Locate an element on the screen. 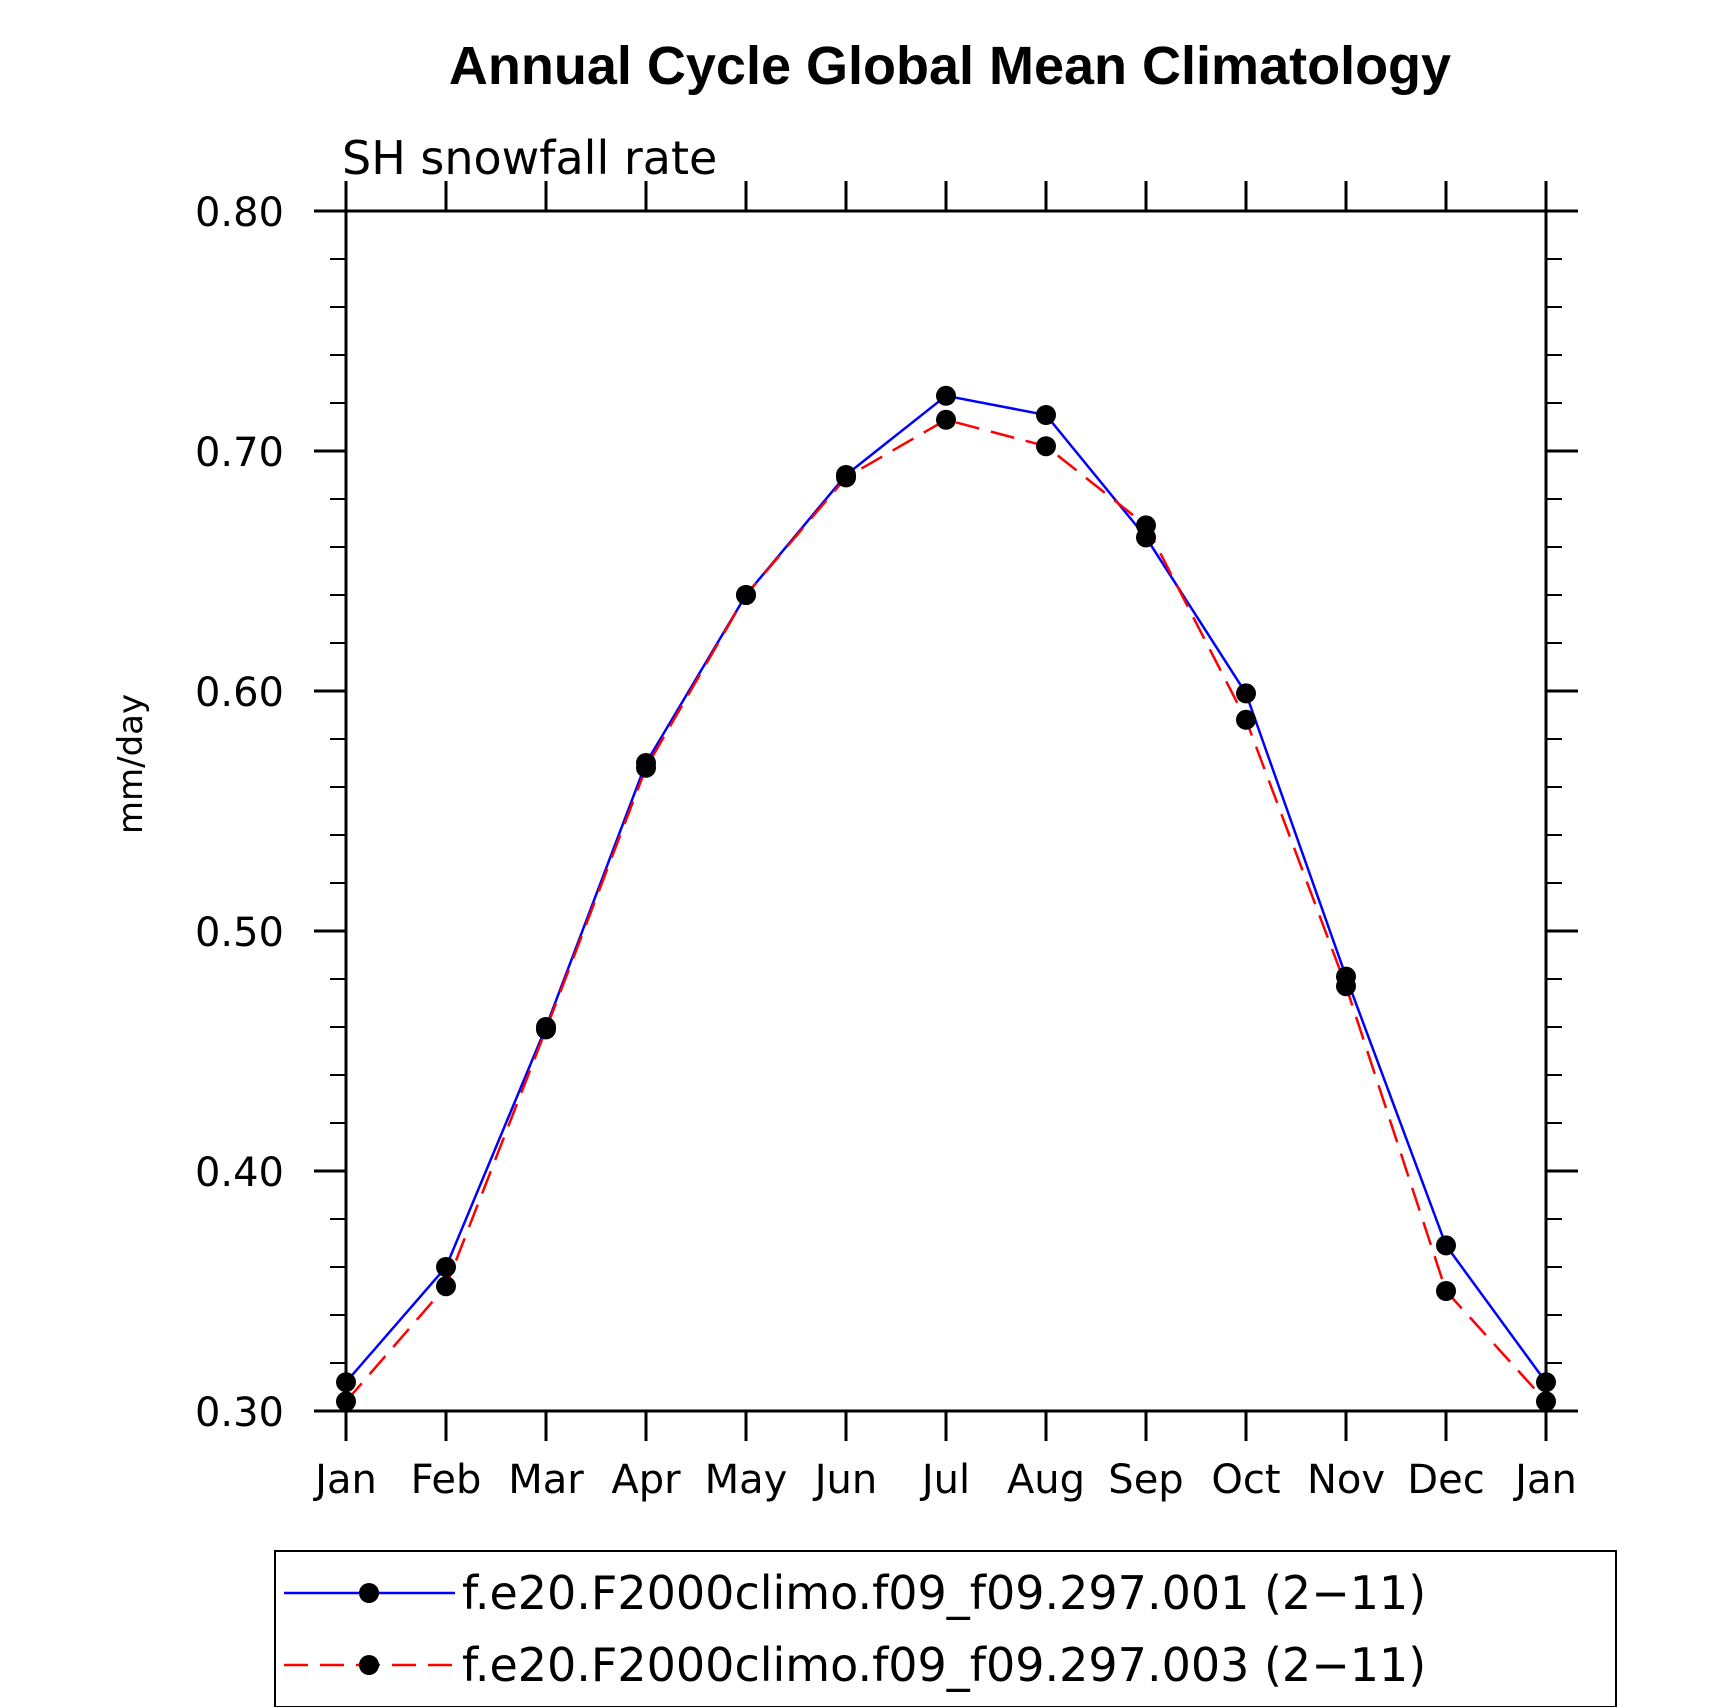  legend-label-2: f.e20.F2000climo.f09_f09.297.003 (2−11) is located at coordinates (944, 1665).